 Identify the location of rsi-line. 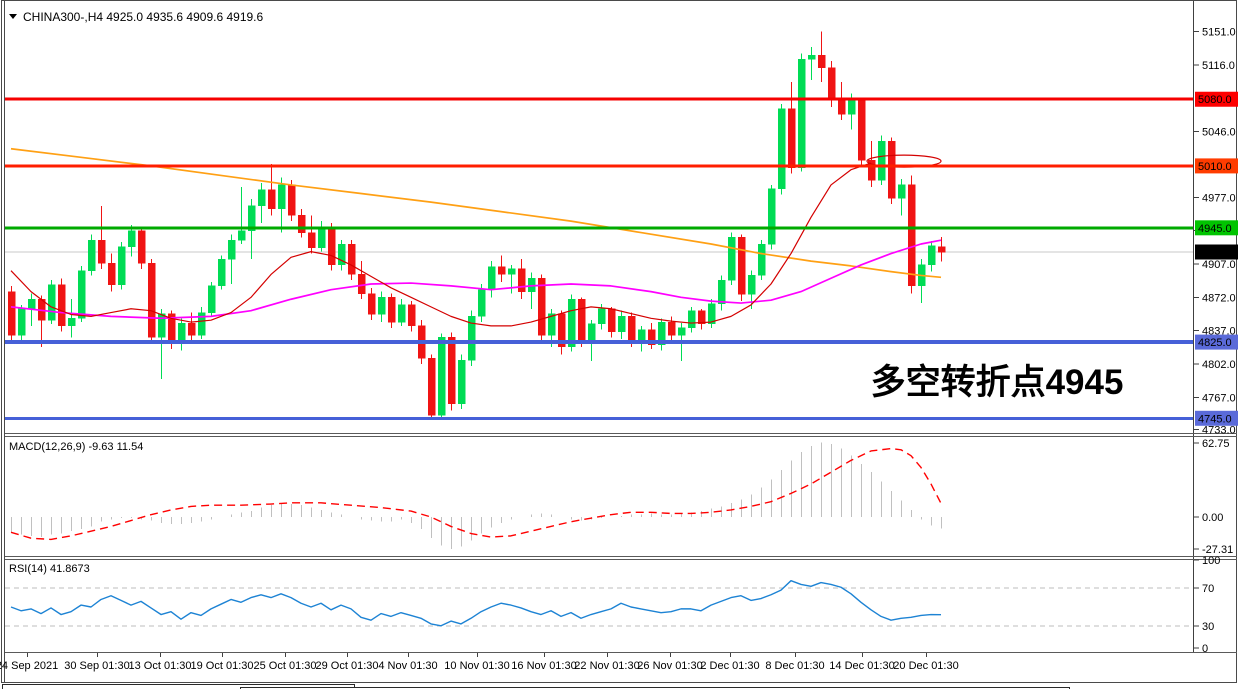
(476, 603).